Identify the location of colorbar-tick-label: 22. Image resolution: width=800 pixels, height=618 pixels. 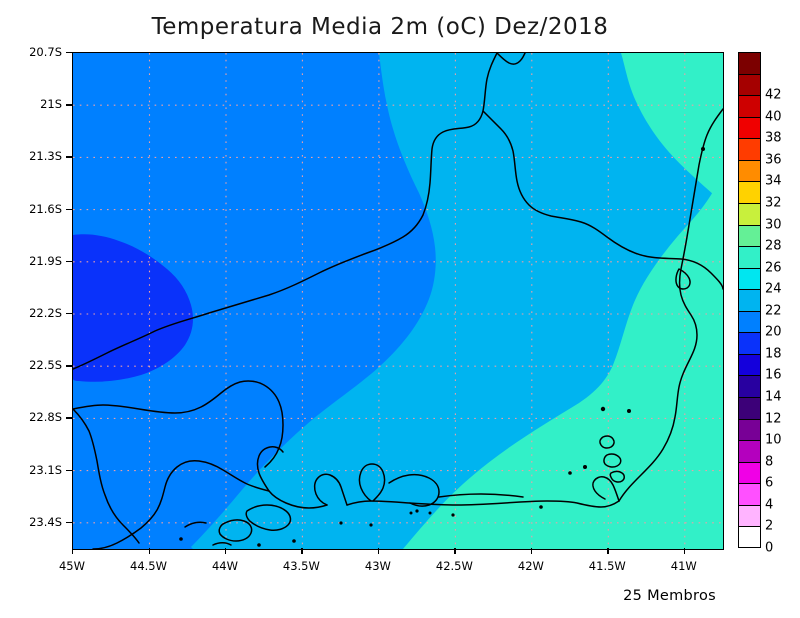
(773, 311).